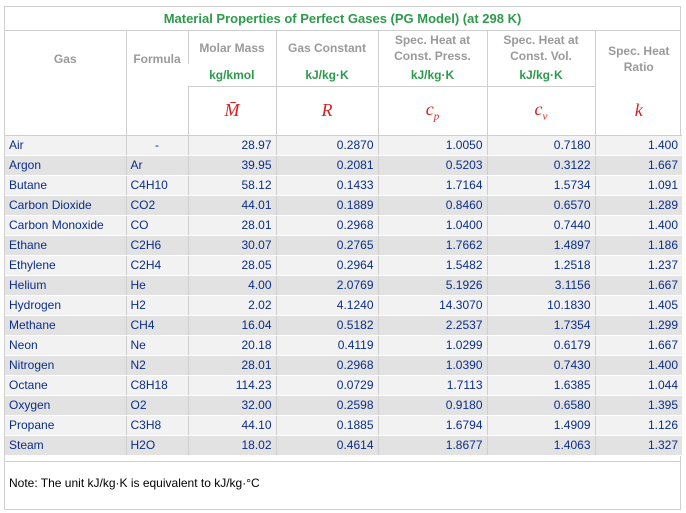 This screenshot has height=513, width=686. What do you see at coordinates (326, 425) in the screenshot?
I see `gas-constant-cell: 0.1885` at bounding box center [326, 425].